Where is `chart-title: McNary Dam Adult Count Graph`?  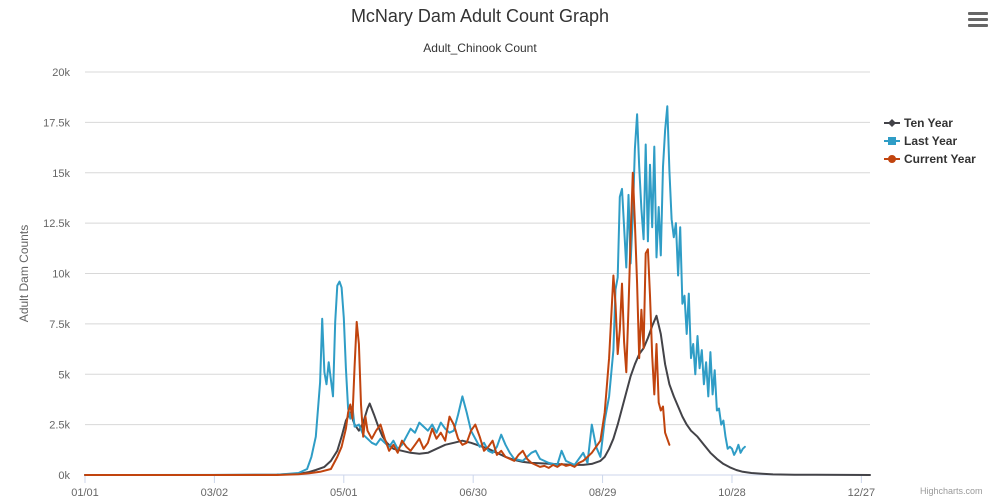 chart-title: McNary Dam Adult Count Graph is located at coordinates (480, 16).